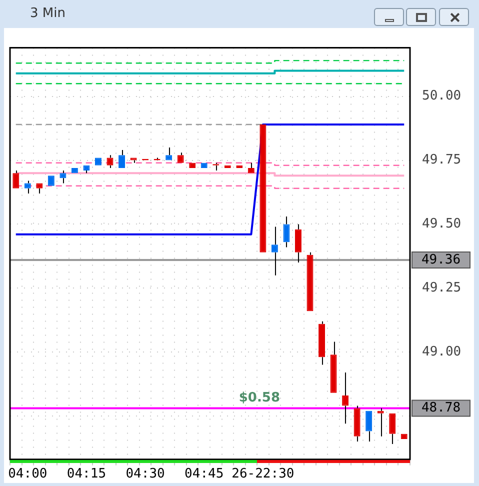 The width and height of the screenshot is (479, 486). Describe the element at coordinates (28, 474) in the screenshot. I see `x-tick-label: 04:00` at that location.